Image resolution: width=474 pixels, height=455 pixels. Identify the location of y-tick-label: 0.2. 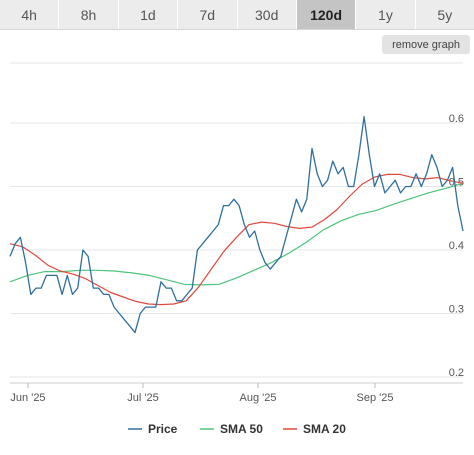
(456, 373).